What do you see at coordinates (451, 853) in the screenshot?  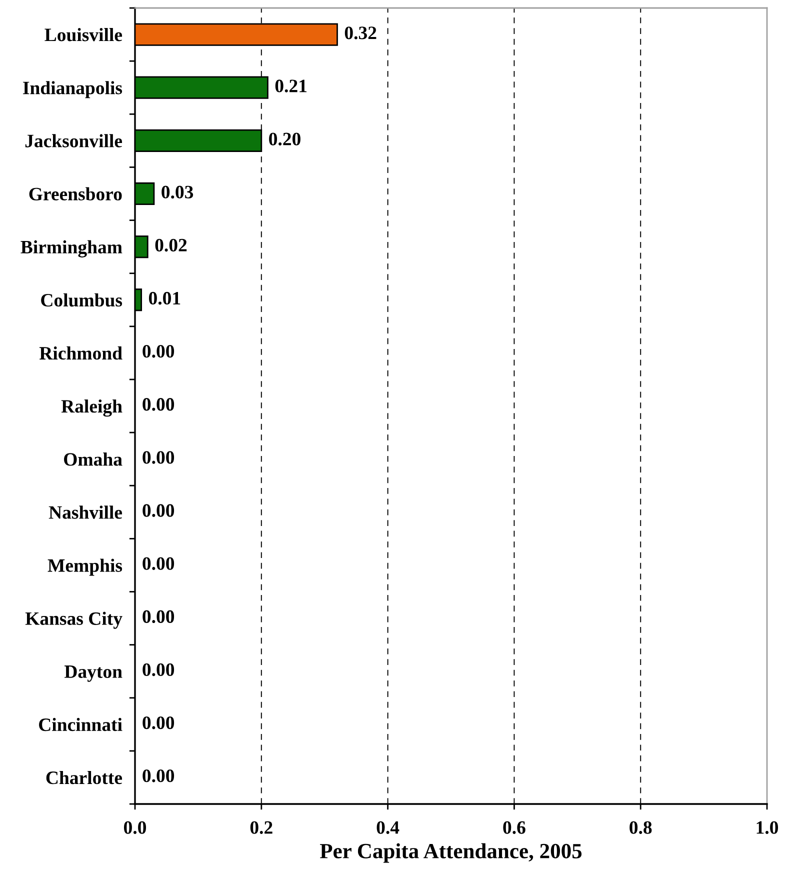 I see `x-axis-title: Per Capita Attendance, 2005` at bounding box center [451, 853].